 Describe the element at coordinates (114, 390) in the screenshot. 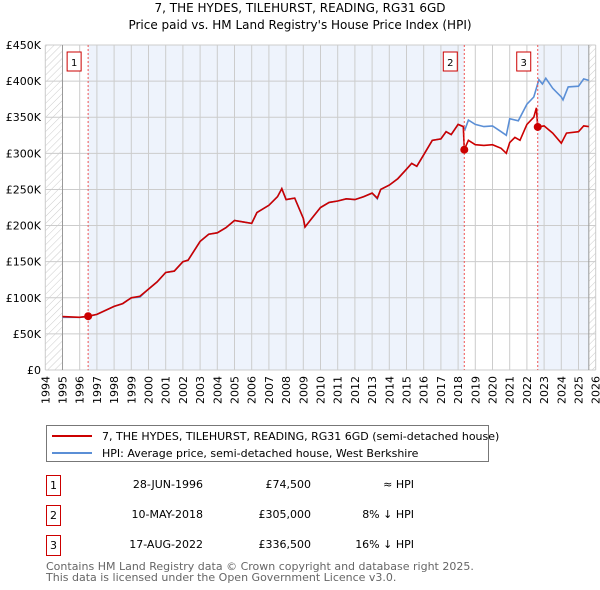

I see `x-tick-label: 1998` at that location.